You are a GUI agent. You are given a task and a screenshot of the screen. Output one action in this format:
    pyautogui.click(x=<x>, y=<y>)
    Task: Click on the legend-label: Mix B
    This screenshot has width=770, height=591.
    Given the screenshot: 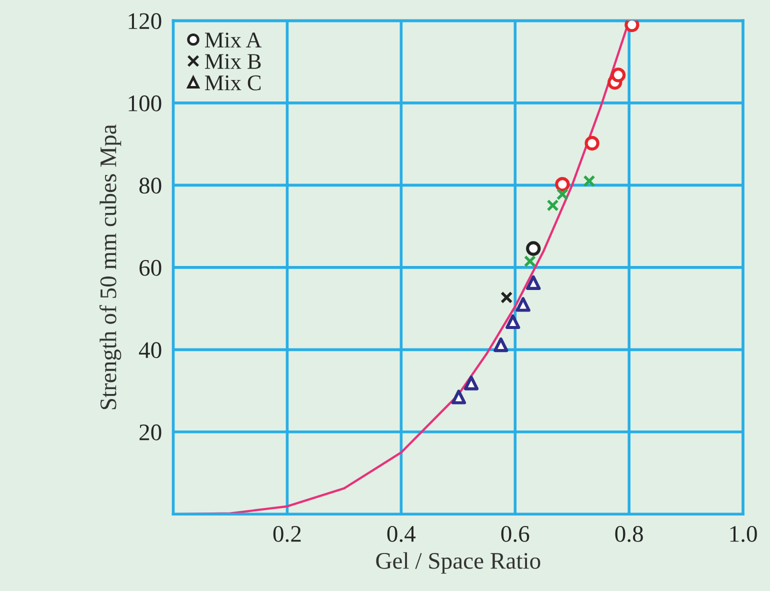 What is the action you would take?
    pyautogui.click(x=233, y=61)
    